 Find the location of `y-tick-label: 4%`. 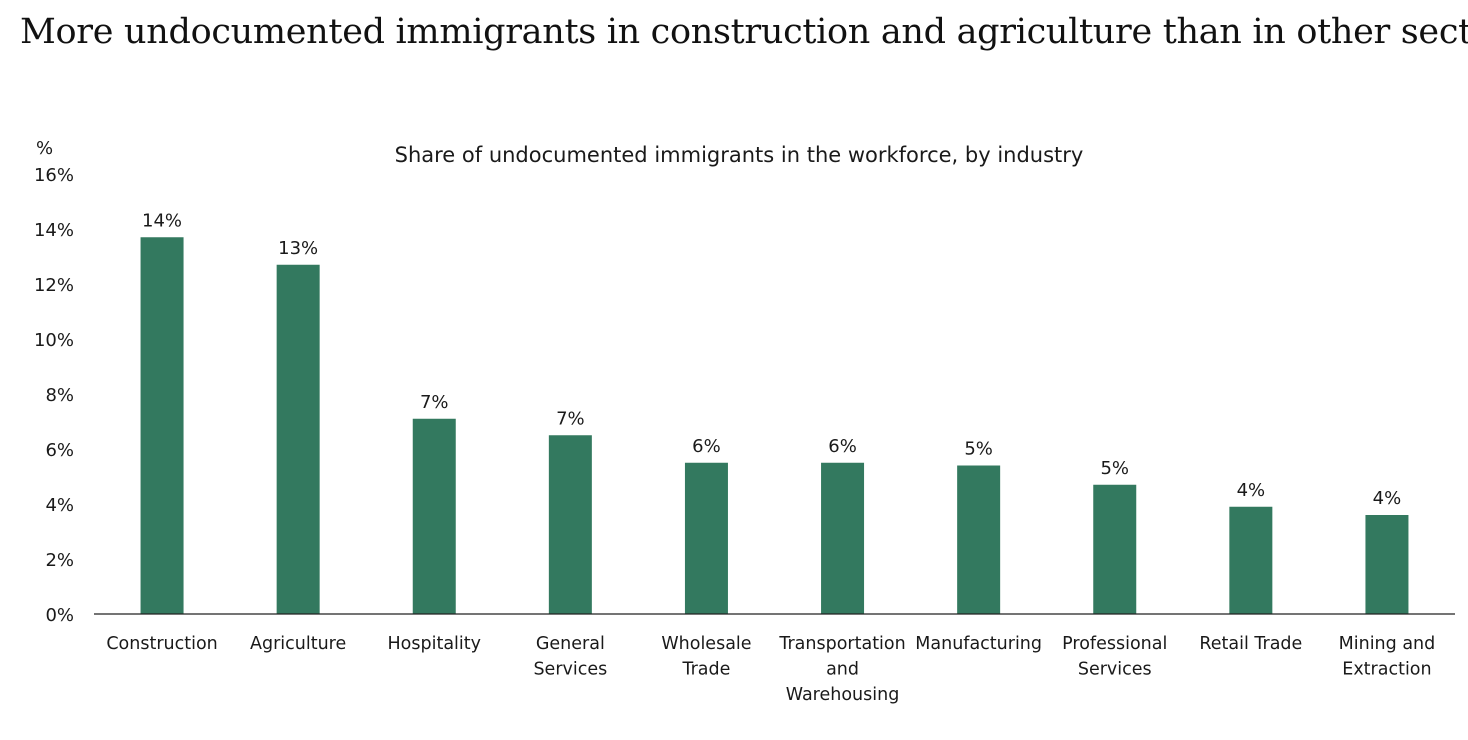

y-tick-label: 4% is located at coordinates (59, 505).